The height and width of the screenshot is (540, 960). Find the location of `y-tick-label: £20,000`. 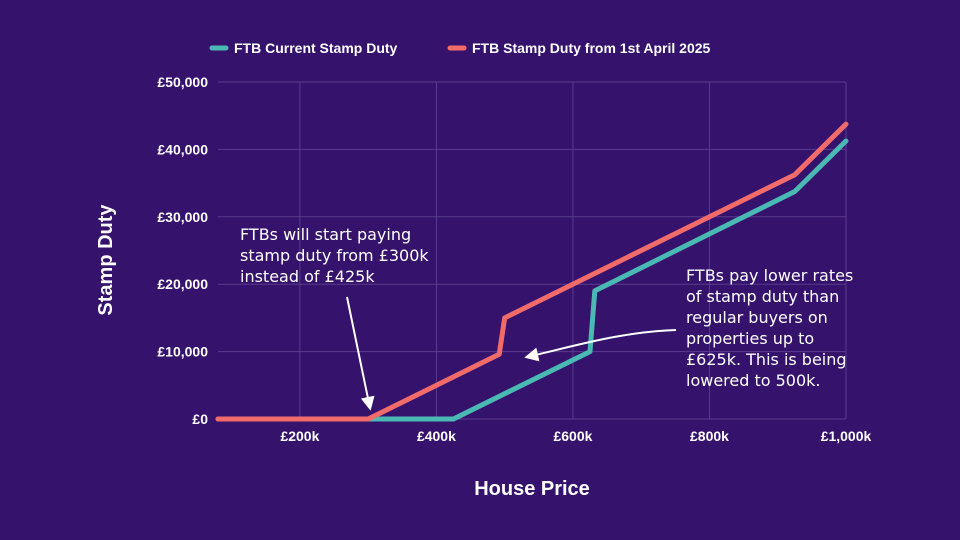

y-tick-label: £20,000 is located at coordinates (182, 284).